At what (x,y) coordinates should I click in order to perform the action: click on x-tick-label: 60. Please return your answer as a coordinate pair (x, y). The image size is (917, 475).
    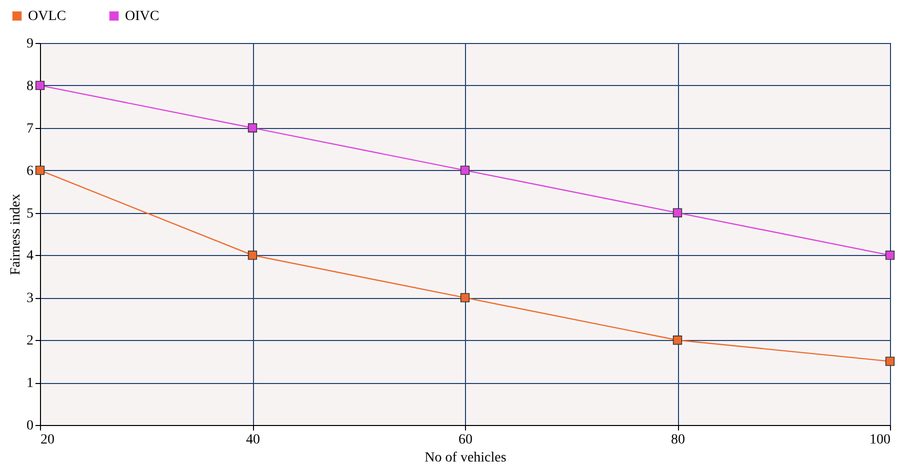
    Looking at the image, I should click on (465, 440).